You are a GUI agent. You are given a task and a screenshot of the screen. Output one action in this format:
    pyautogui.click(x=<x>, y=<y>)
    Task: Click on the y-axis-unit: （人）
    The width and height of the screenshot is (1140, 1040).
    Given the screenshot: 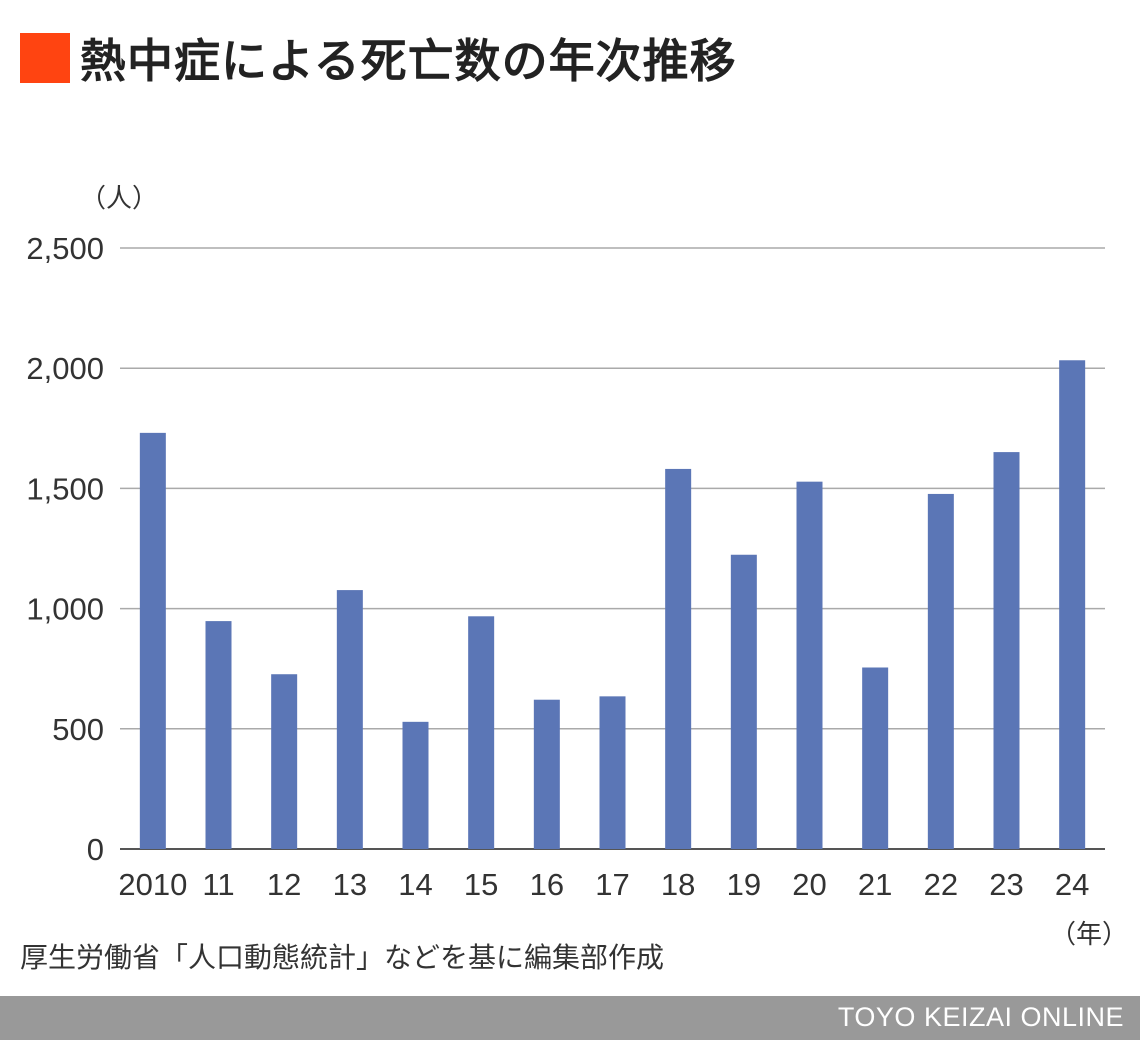 What is the action you would take?
    pyautogui.click(x=119, y=199)
    